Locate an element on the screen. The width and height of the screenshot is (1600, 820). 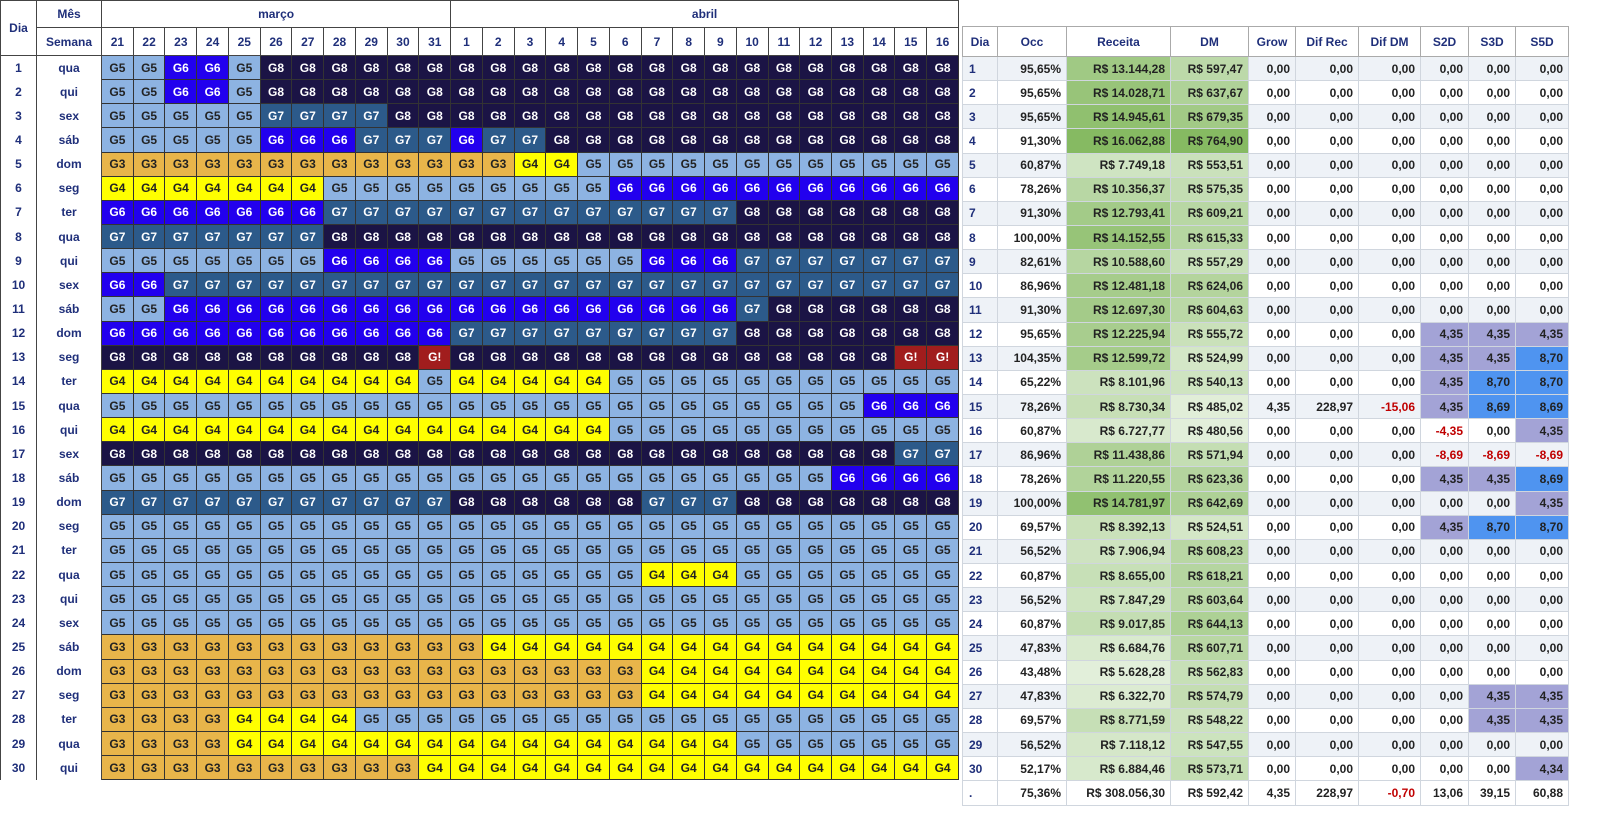
metric-cell: 27 is located at coordinates (980, 696).